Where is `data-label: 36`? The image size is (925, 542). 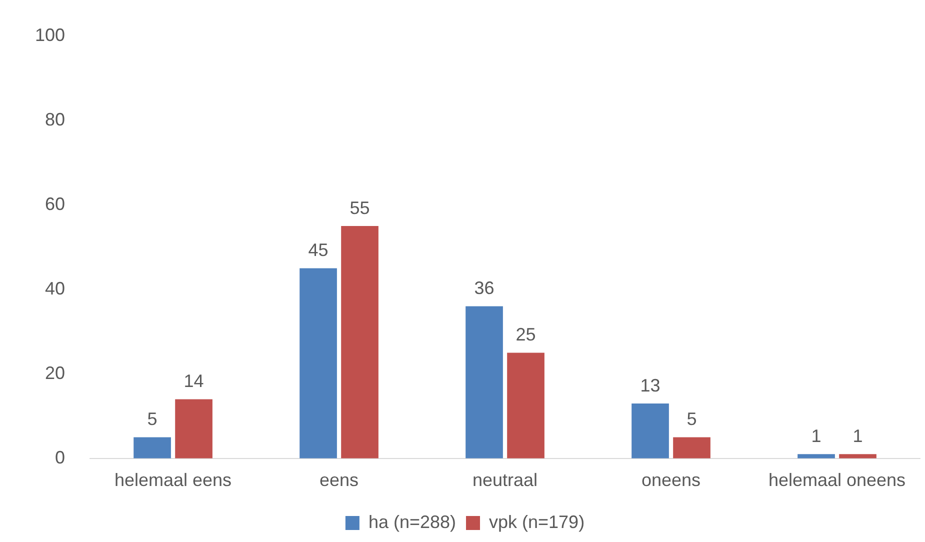 data-label: 36 is located at coordinates (484, 288).